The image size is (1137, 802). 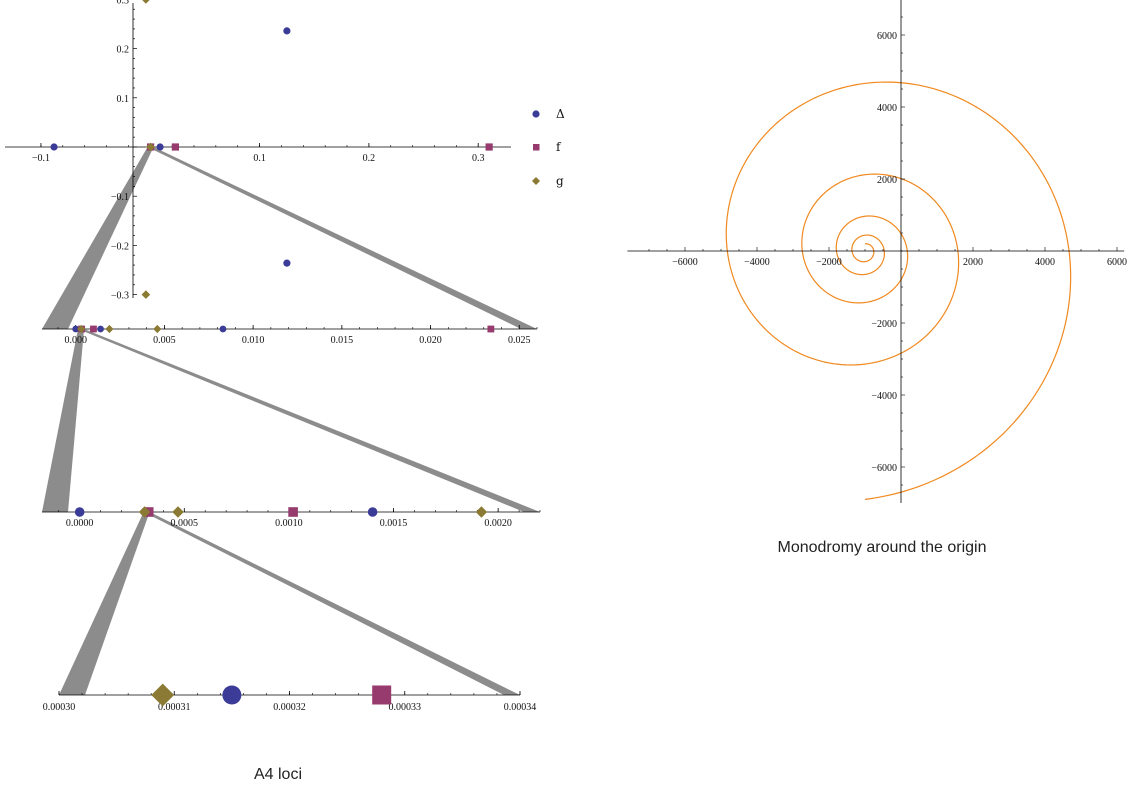 What do you see at coordinates (829, 262) in the screenshot?
I see `x-tick-label: −2000` at bounding box center [829, 262].